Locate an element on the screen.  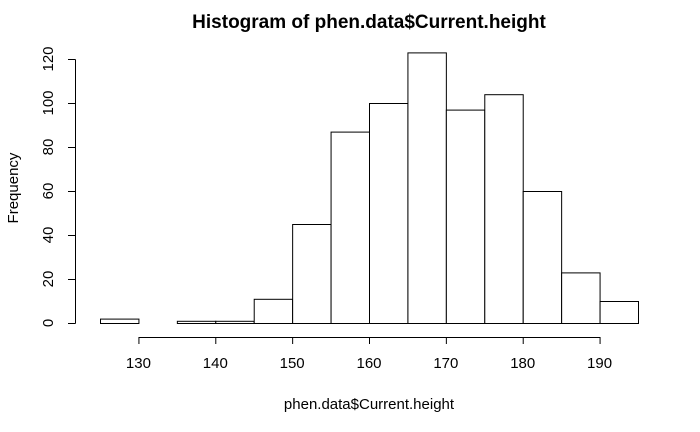
x-axis-label: phen.data$Current.height is located at coordinates (369, 404).